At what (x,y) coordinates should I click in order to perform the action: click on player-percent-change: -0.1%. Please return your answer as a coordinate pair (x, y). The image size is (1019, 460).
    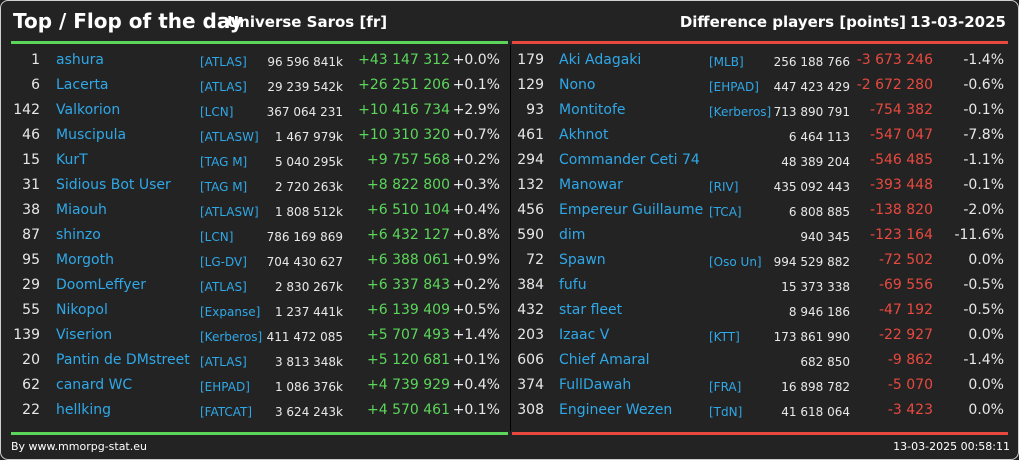
    Looking at the image, I should click on (983, 110).